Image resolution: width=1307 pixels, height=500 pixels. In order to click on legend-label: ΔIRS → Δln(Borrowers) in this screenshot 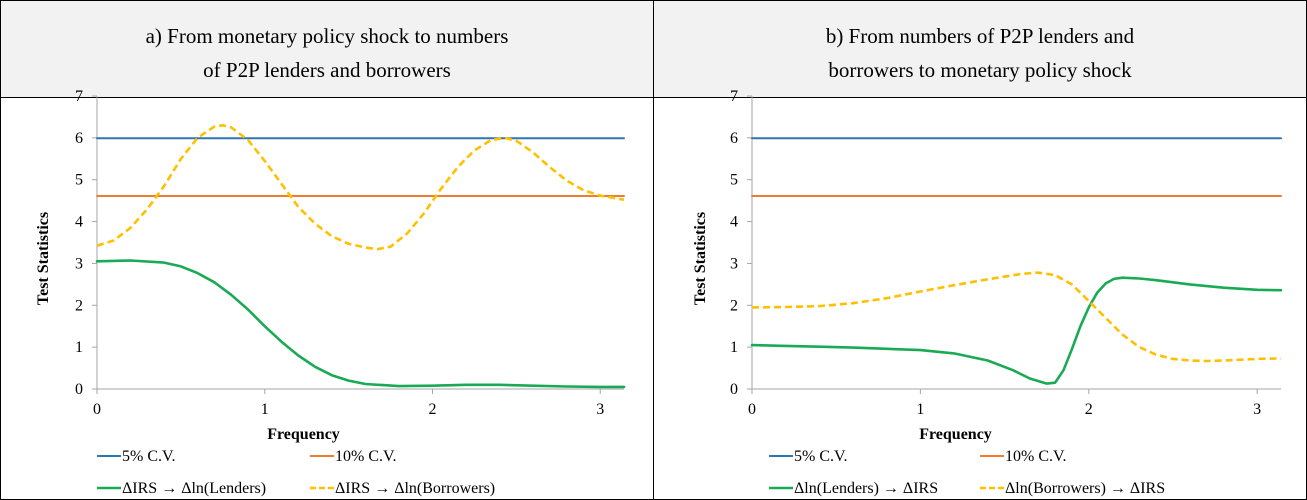, I will do `click(415, 488)`.